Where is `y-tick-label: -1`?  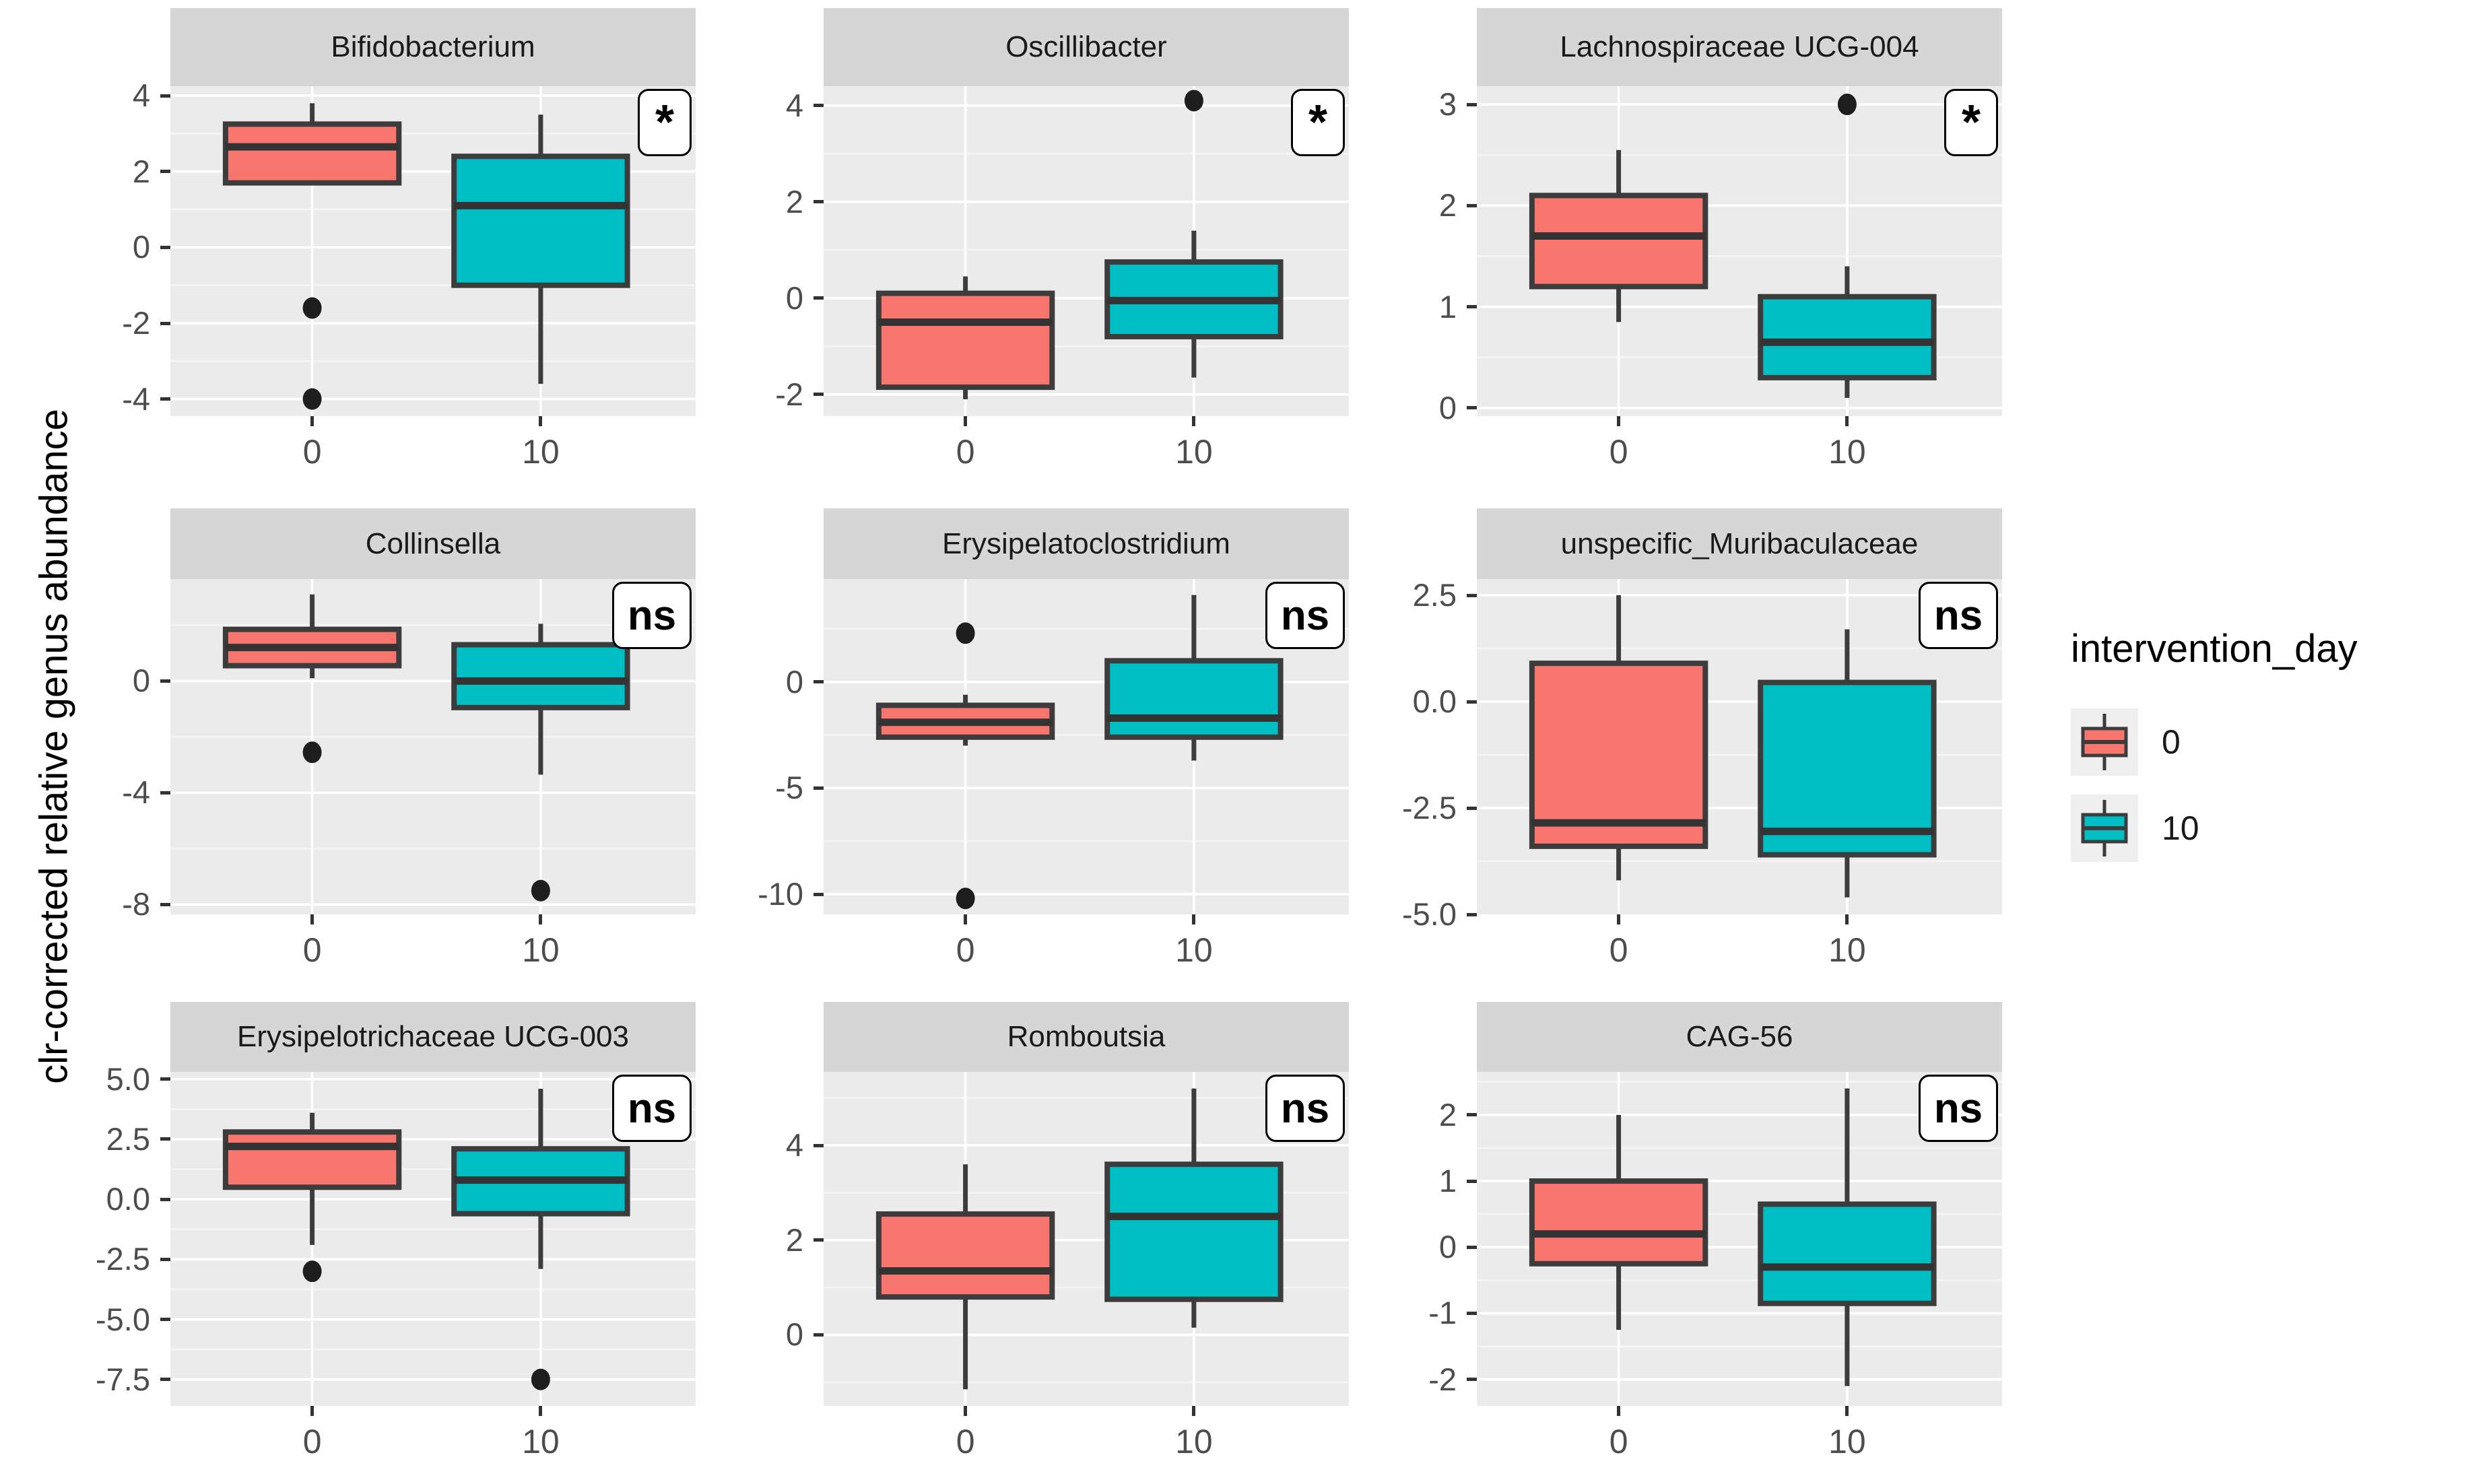
y-tick-label: -1 is located at coordinates (1442, 1313).